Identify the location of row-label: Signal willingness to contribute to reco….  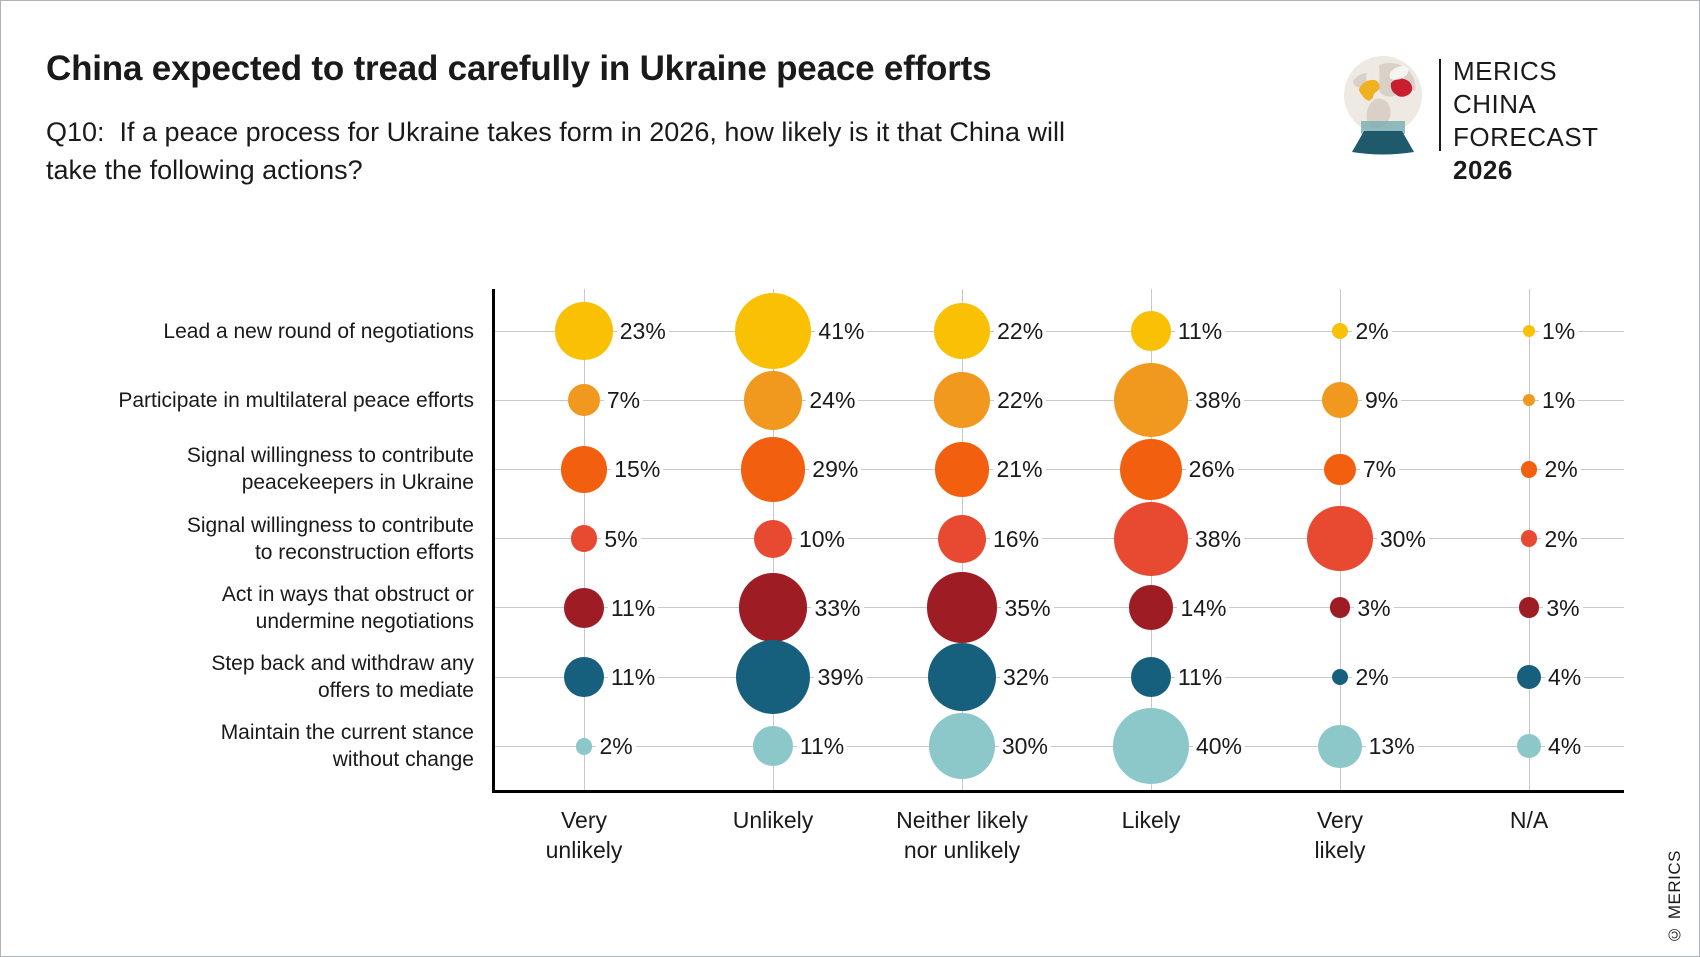
(330, 538).